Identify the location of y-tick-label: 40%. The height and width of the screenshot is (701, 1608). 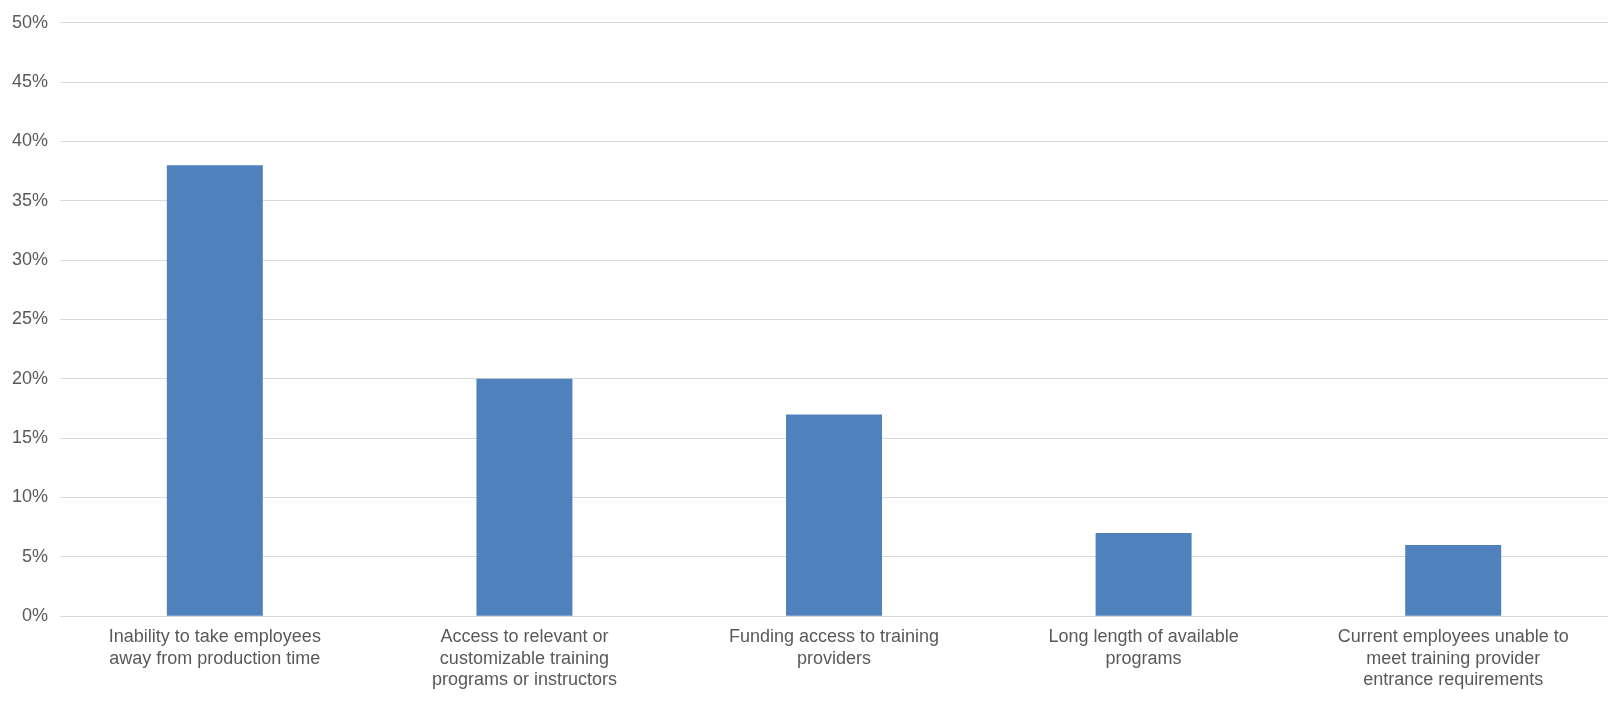
(30, 140).